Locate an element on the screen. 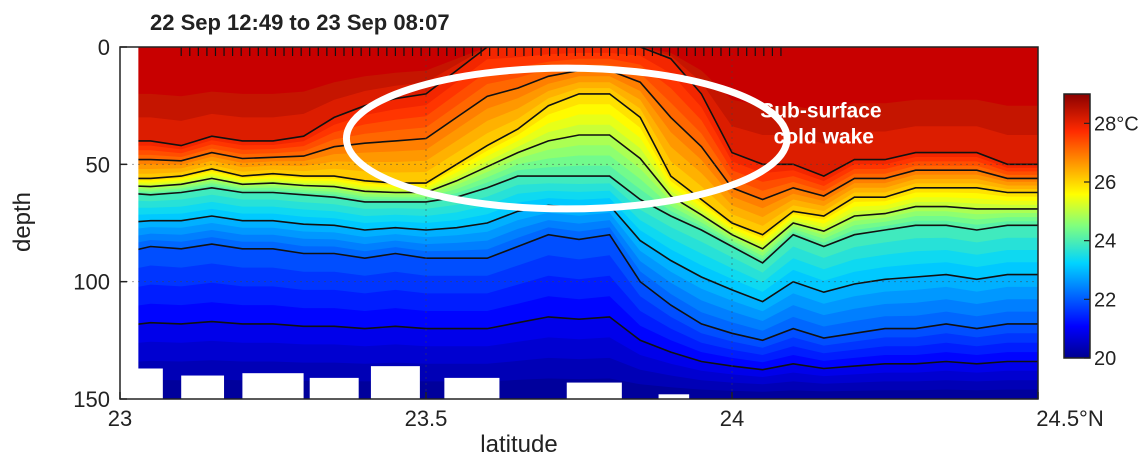  y-axis: 0 50 100 150 is located at coordinates (100, 223).